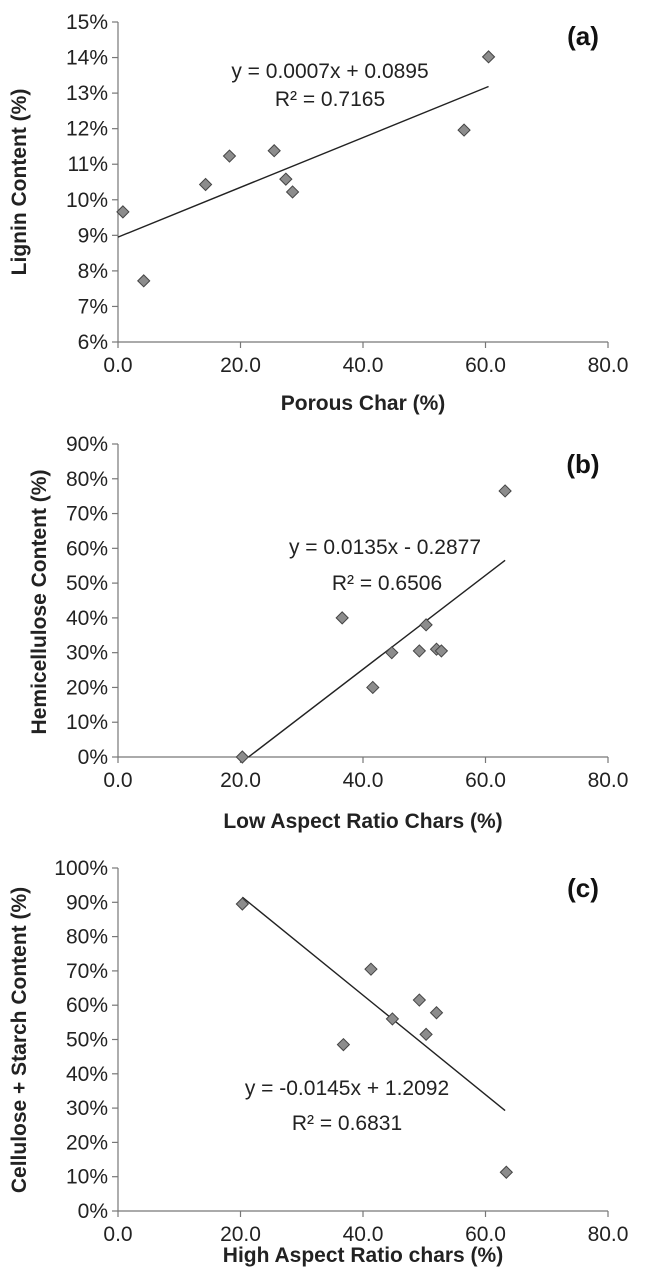 This screenshot has width=648, height=1273. What do you see at coordinates (347, 1123) in the screenshot?
I see `r-squared-label: R² = 0.6831` at bounding box center [347, 1123].